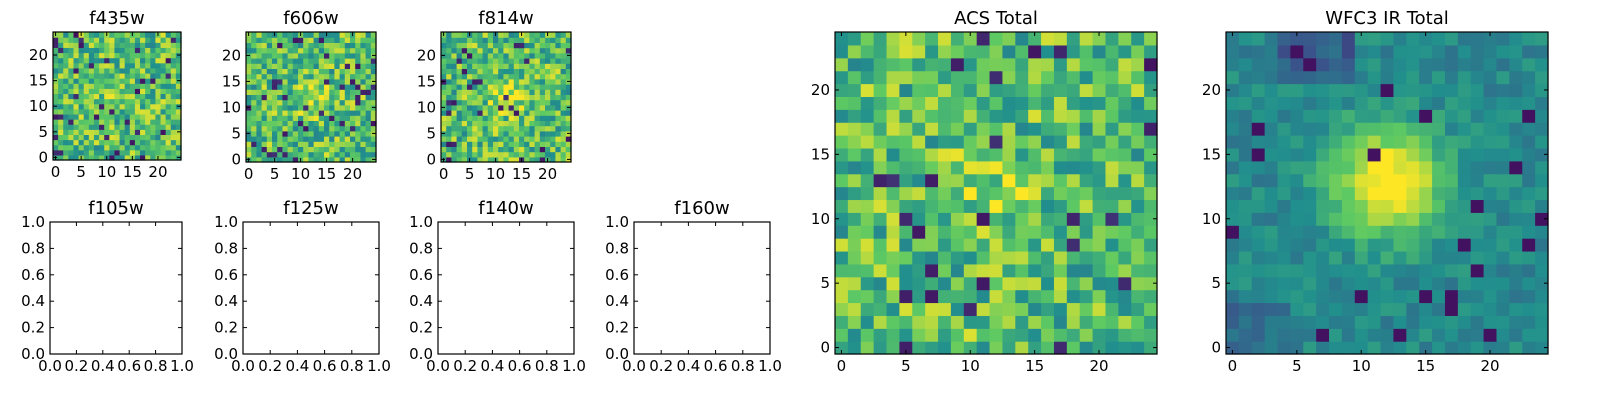 This screenshot has height=400, width=1600. Describe the element at coordinates (311, 288) in the screenshot. I see `axes-frame` at that location.